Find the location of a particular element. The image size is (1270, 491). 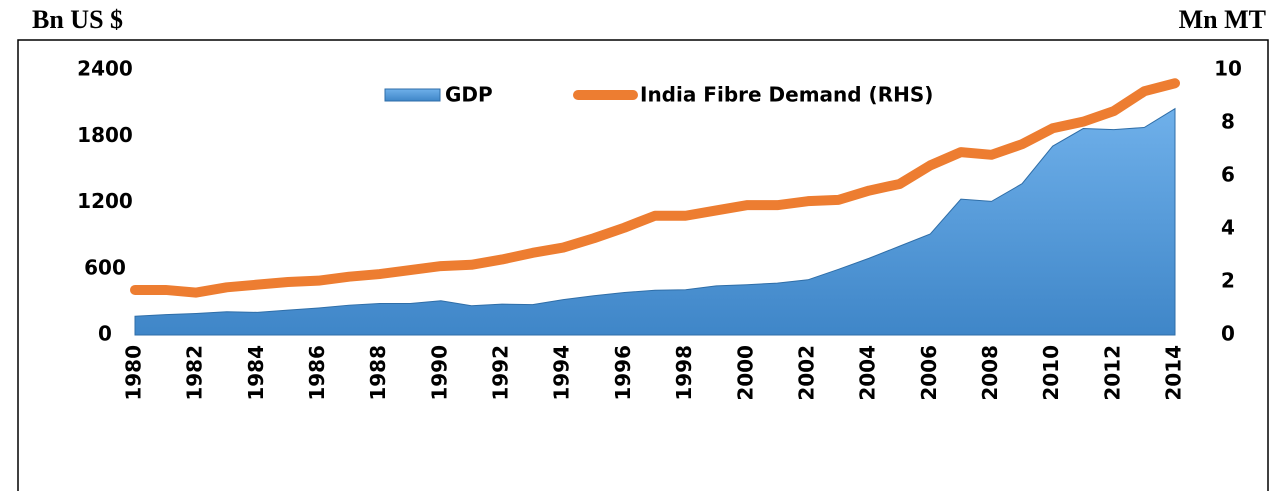

legend-label: GDP is located at coordinates (469, 95).